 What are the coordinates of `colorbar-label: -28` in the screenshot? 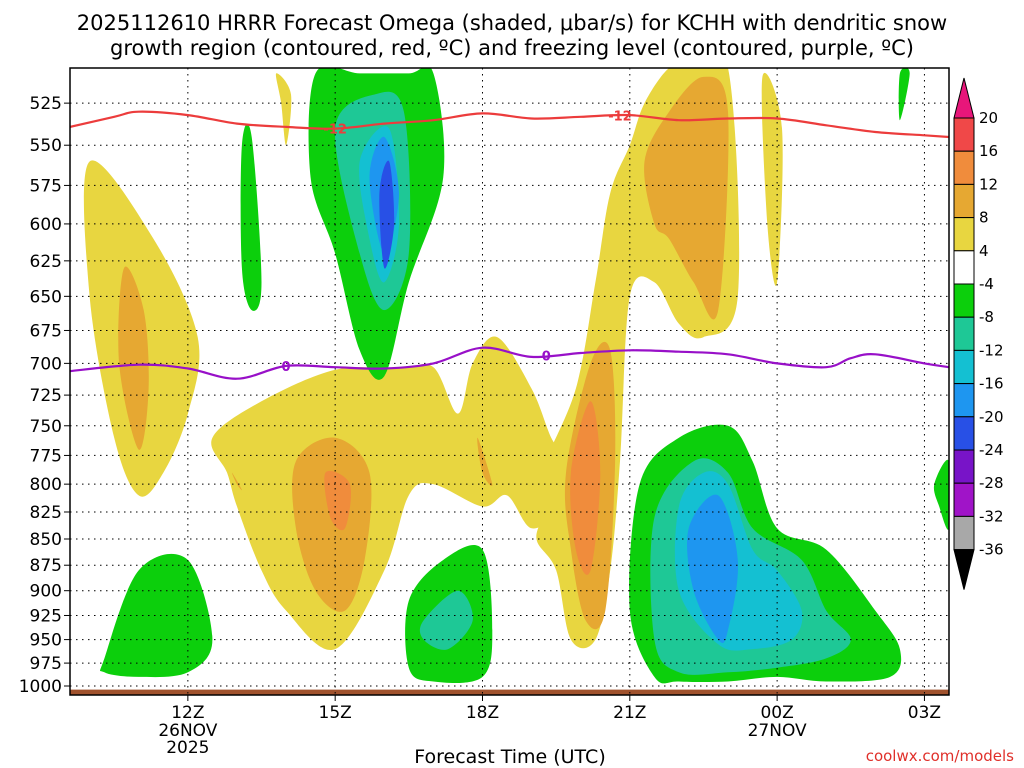 It's located at (991, 483).